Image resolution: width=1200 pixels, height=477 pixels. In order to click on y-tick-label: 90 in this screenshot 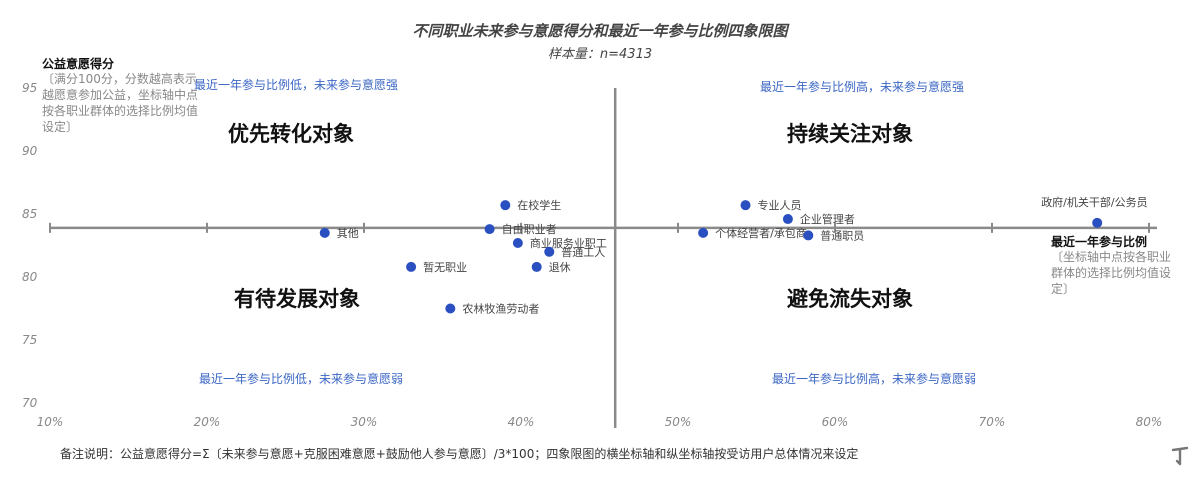, I will do `click(30, 151)`.